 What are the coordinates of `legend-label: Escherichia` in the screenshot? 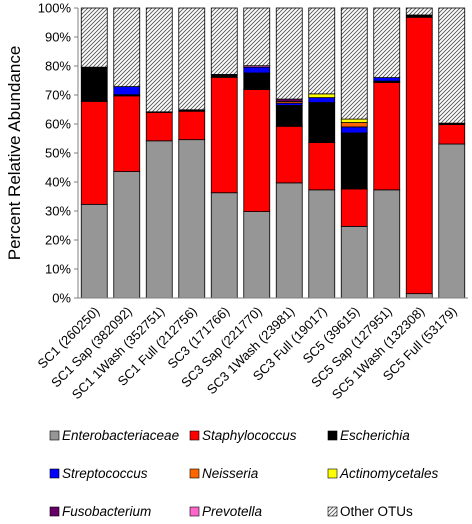 It's located at (375, 435).